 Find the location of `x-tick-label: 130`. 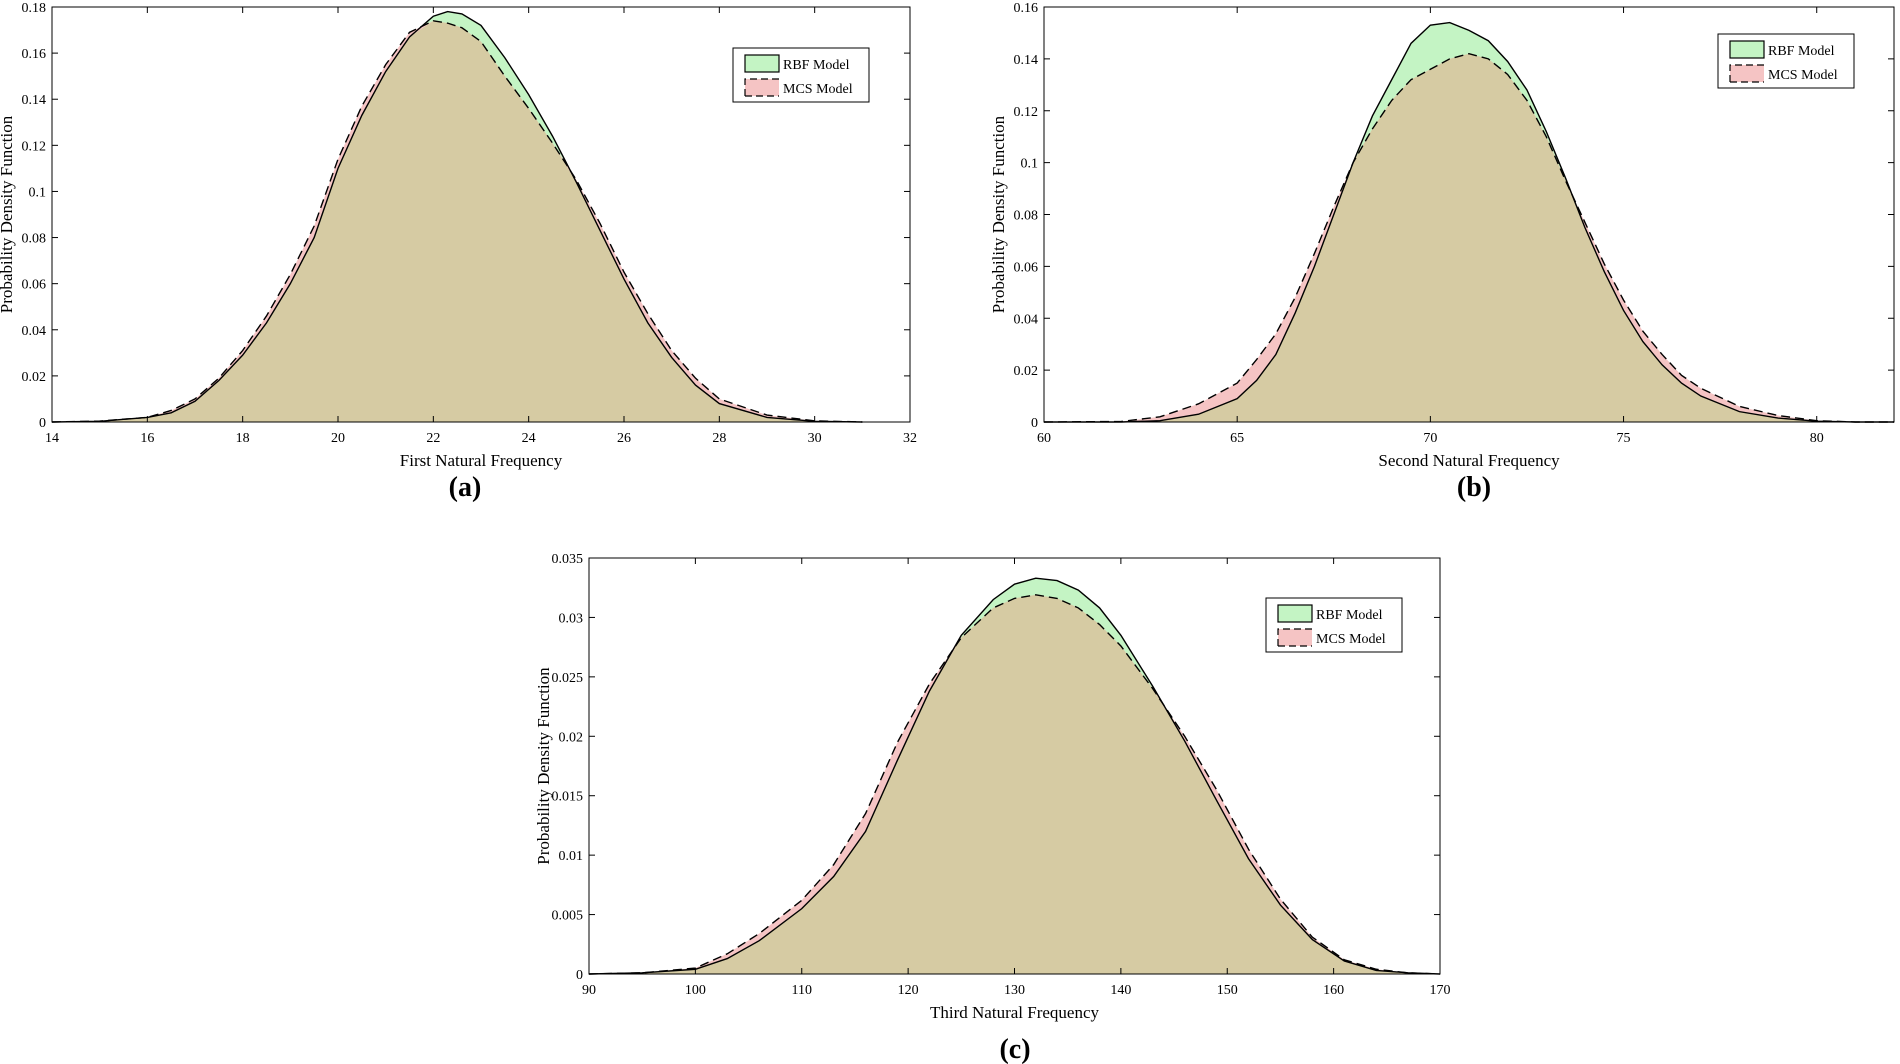

x-tick-label: 130 is located at coordinates (1014, 990).